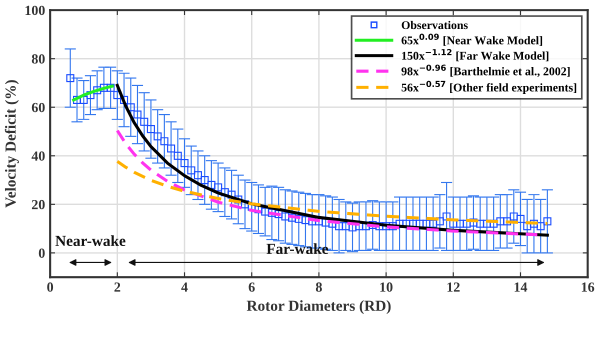 The height and width of the screenshot is (338, 604). What do you see at coordinates (35, 11) in the screenshot?
I see `y-tick-label: 100` at bounding box center [35, 11].